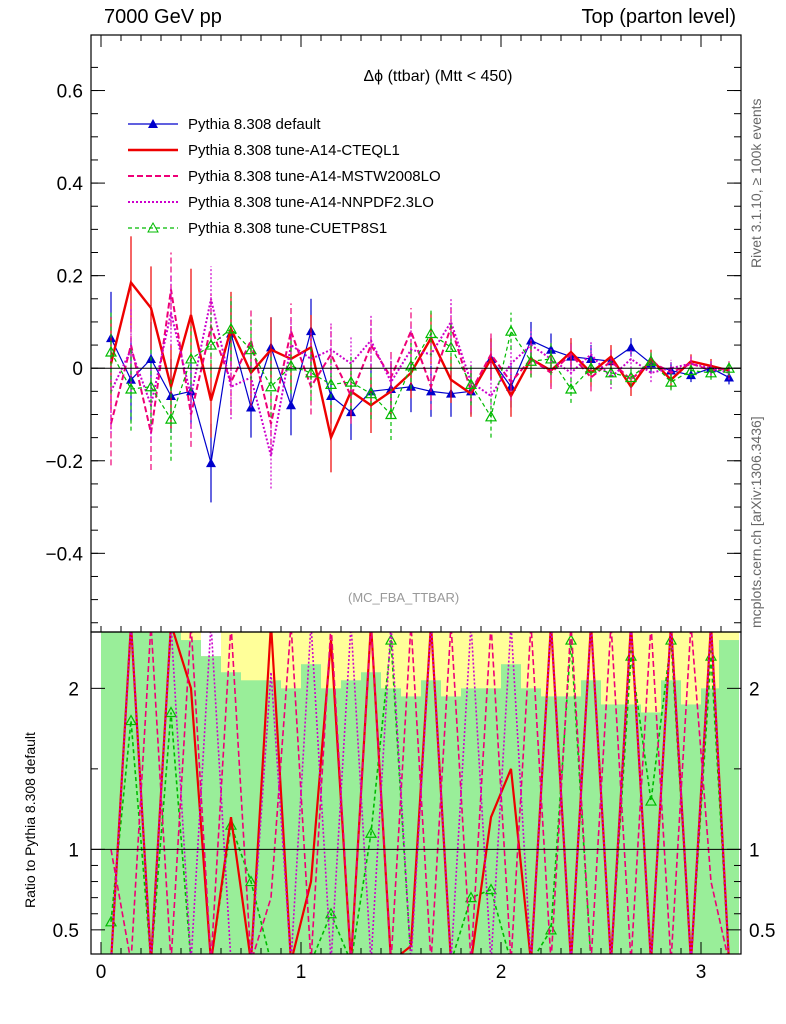  What do you see at coordinates (70, 92) in the screenshot?
I see `y-tick-label: 0.6` at bounding box center [70, 92].